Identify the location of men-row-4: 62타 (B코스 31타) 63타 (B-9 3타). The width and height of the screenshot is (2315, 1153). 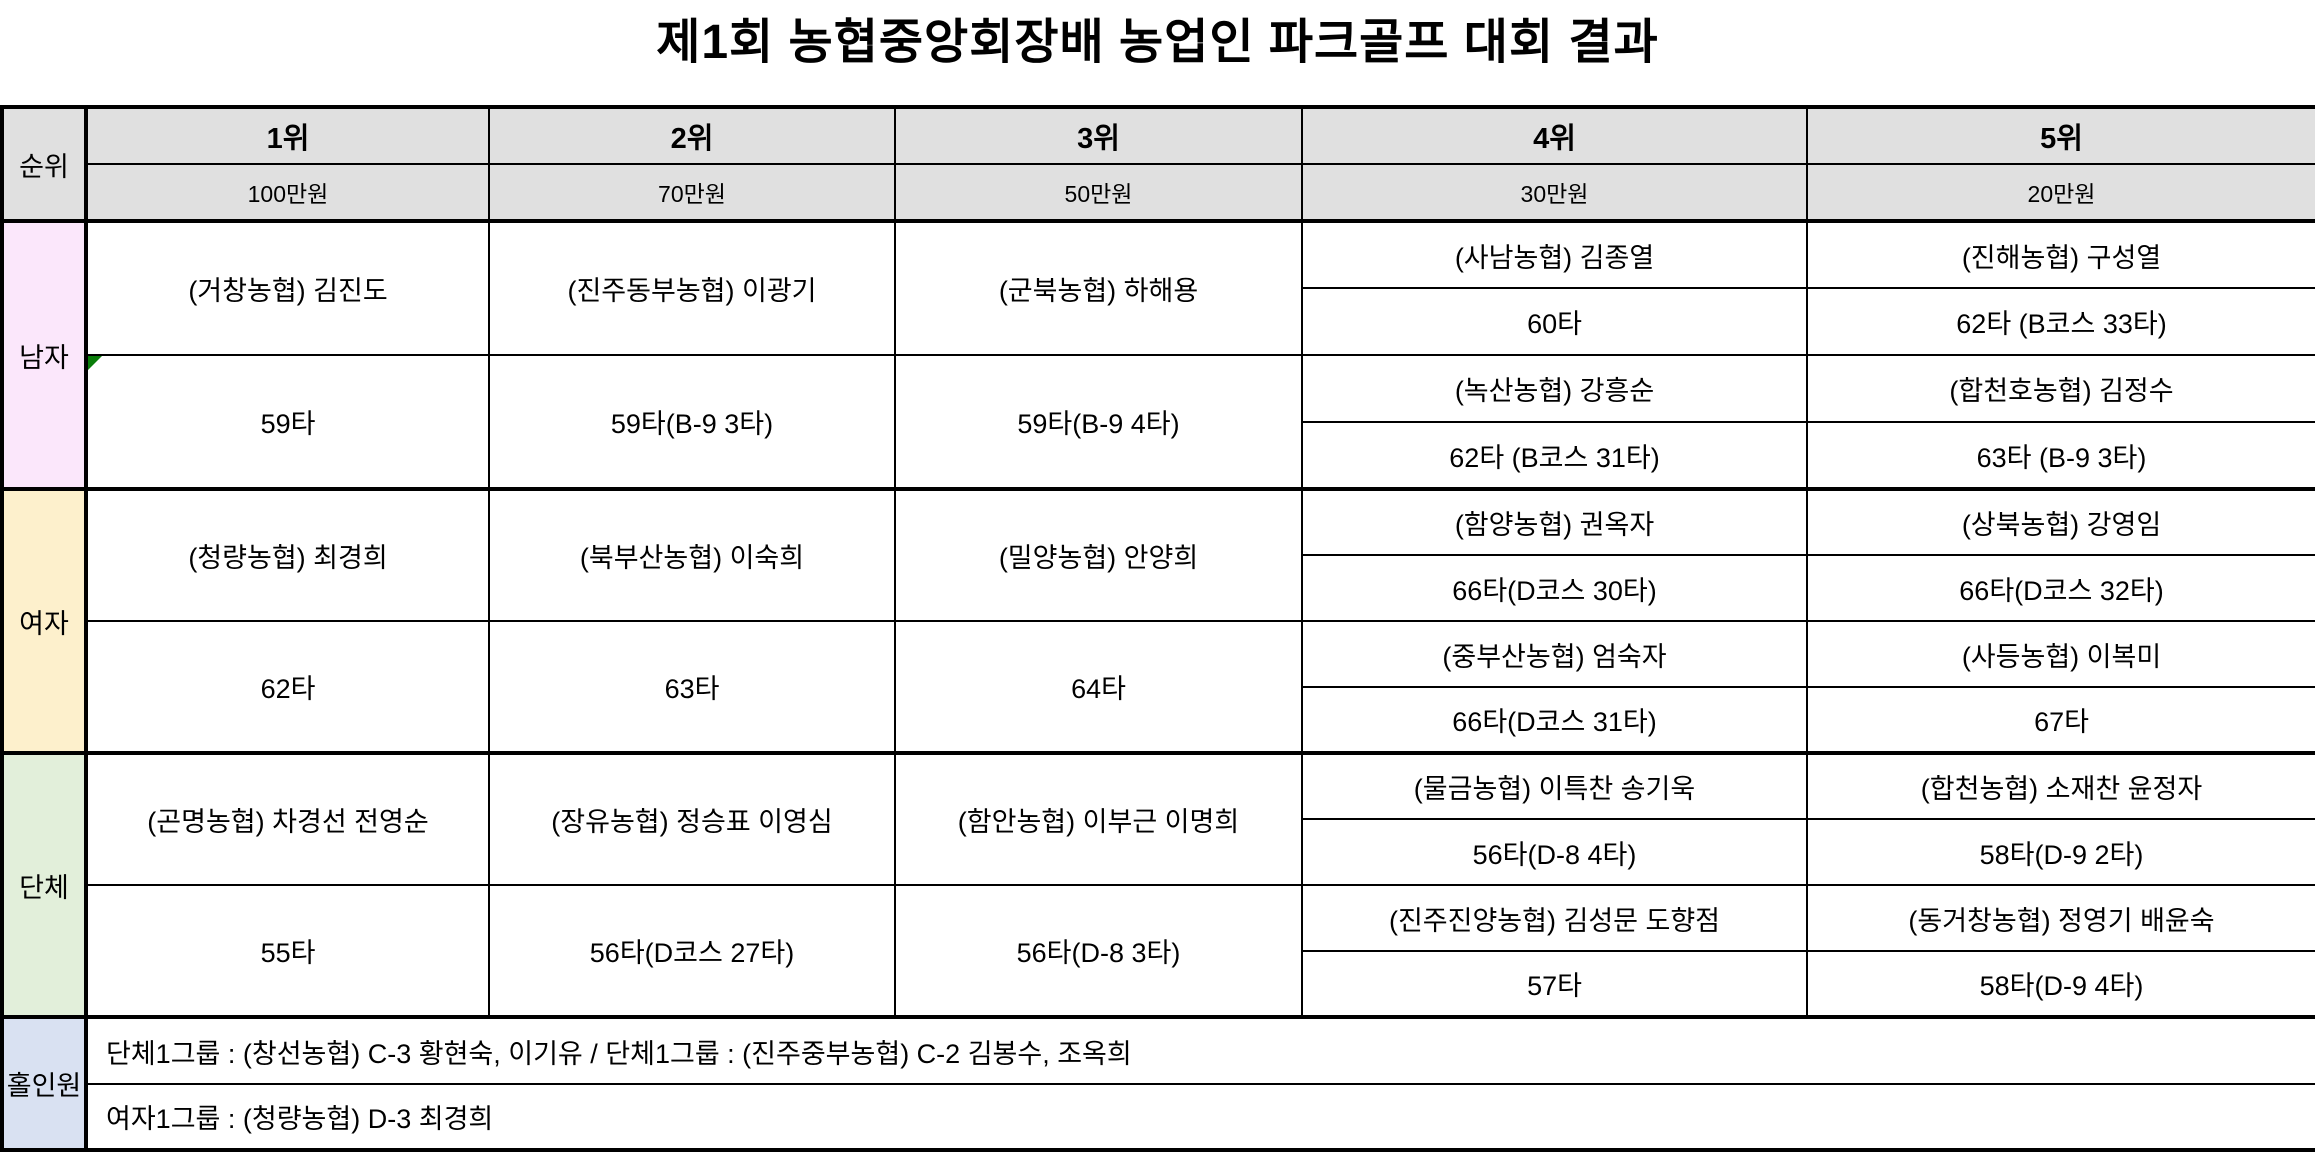
(1158, 456).